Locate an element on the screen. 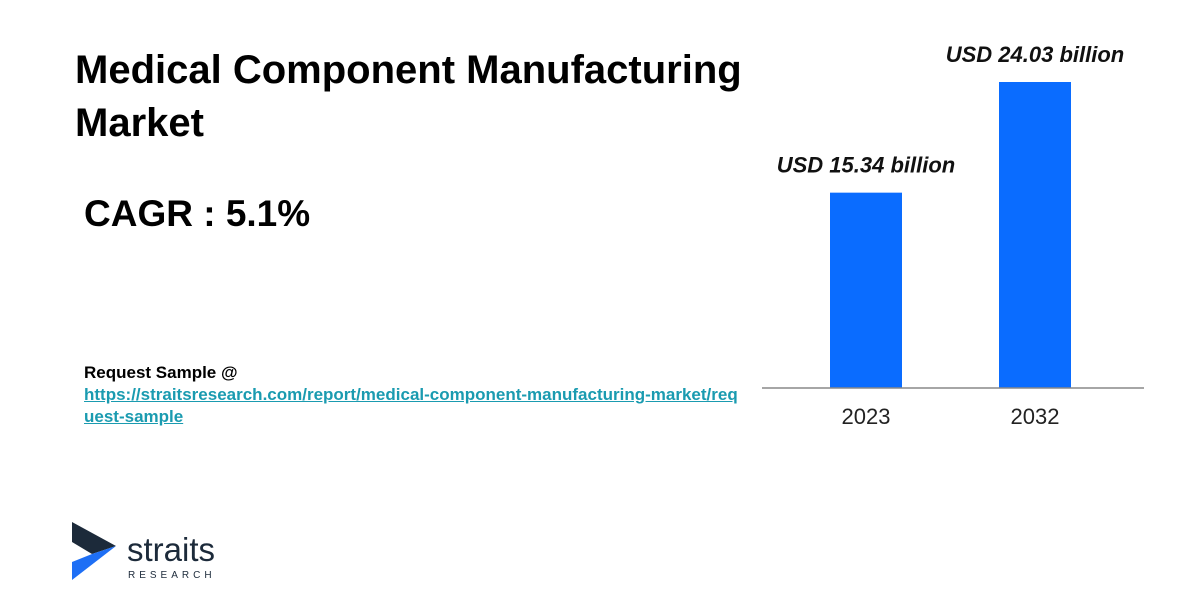 This screenshot has width=1200, height=600. data-label-2023: USD 15.34 billion is located at coordinates (866, 165).